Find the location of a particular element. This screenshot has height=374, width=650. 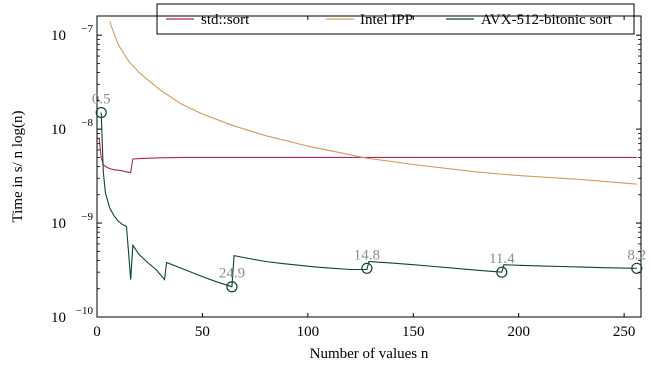

x-tick-label-2: 100 is located at coordinates (308, 332).